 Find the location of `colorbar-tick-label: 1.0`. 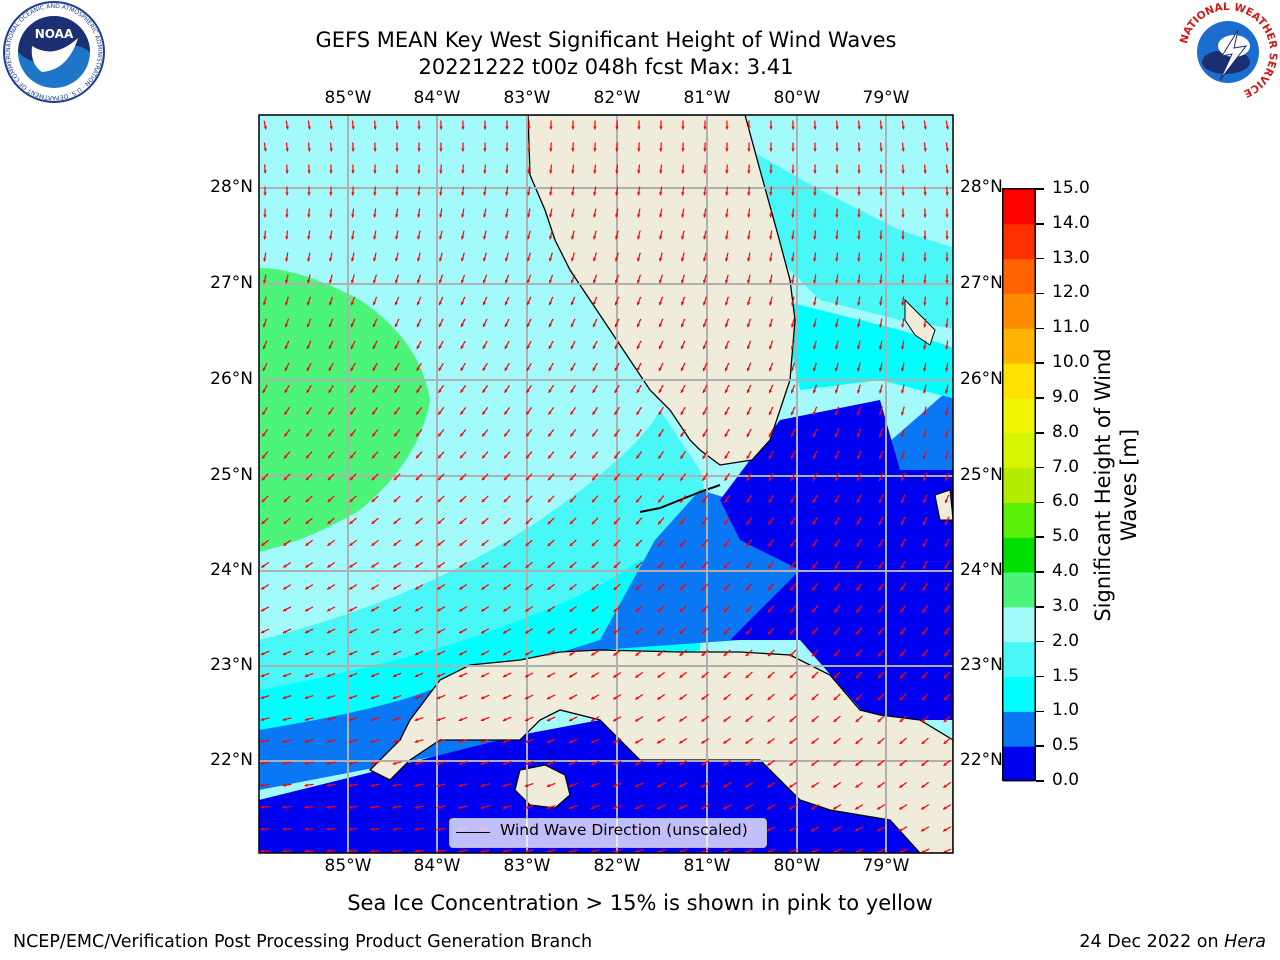

colorbar-tick-label: 1.0 is located at coordinates (1066, 710).